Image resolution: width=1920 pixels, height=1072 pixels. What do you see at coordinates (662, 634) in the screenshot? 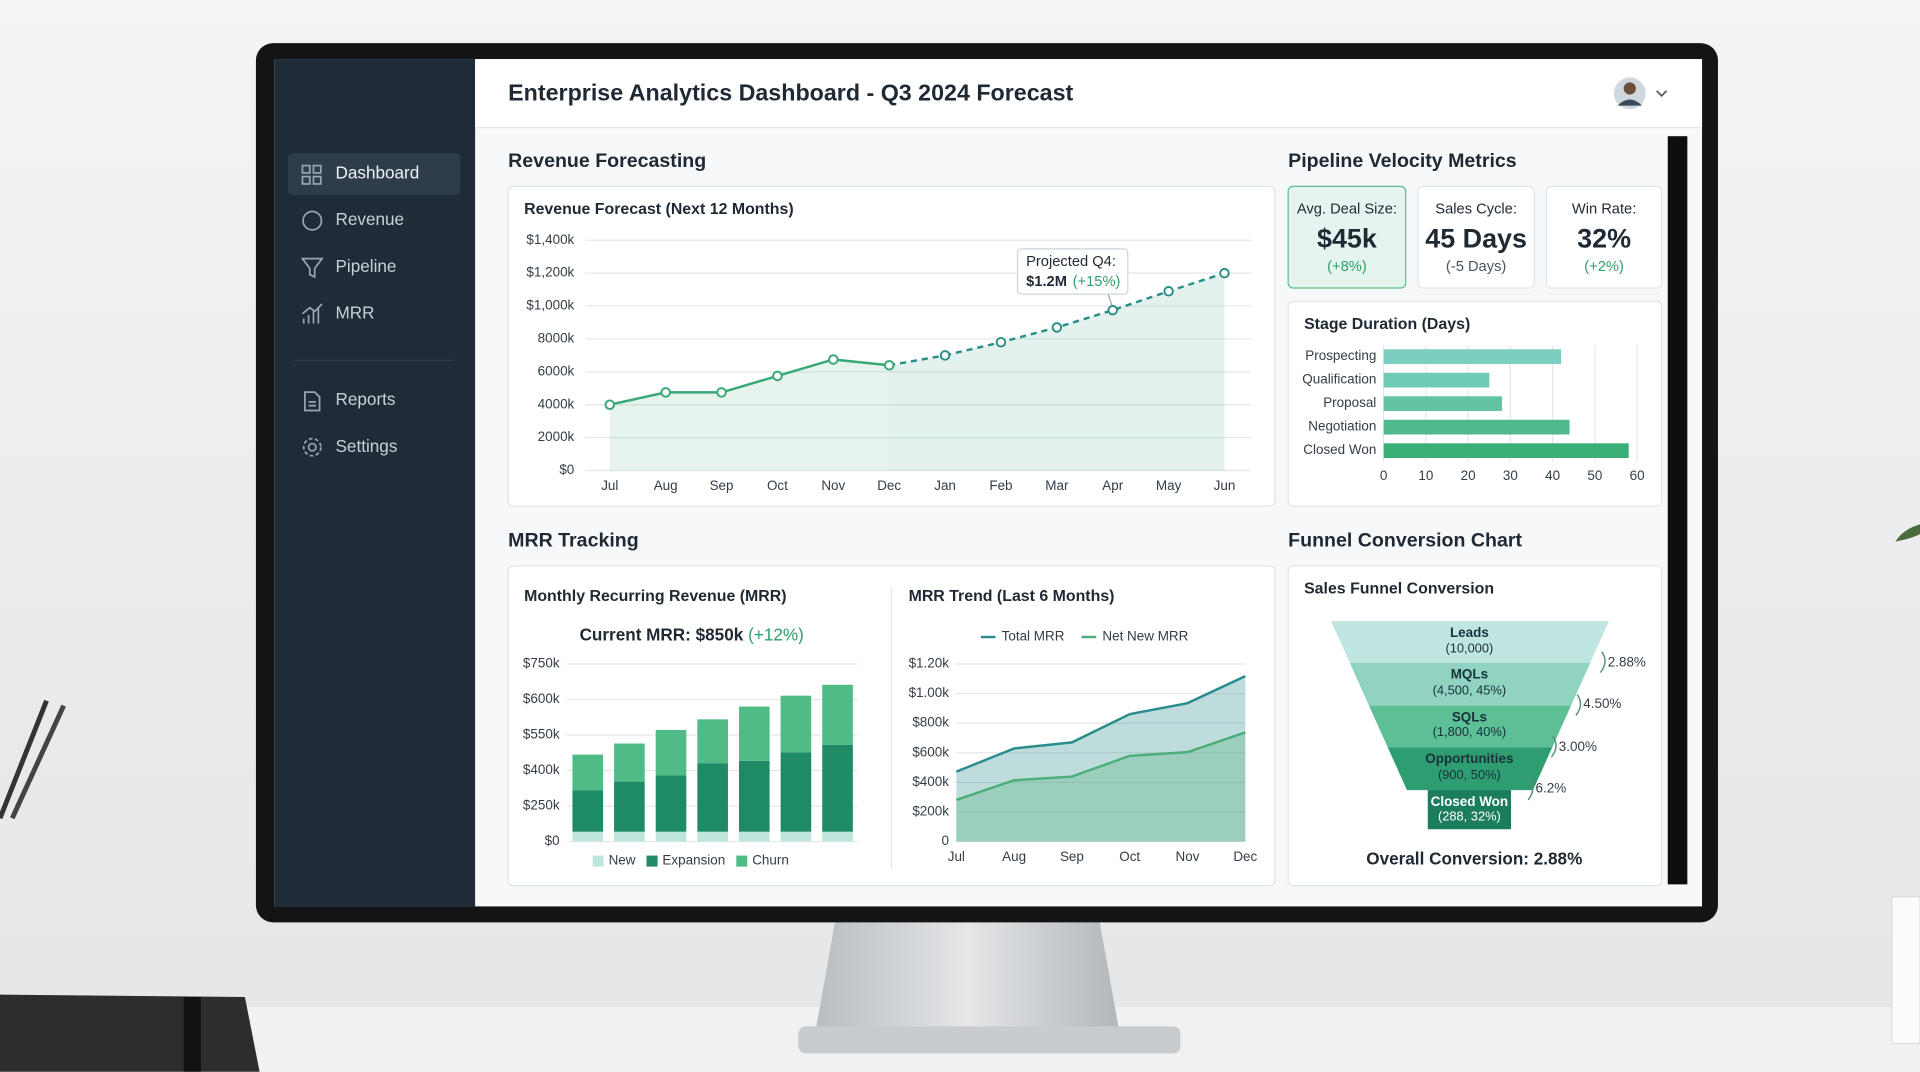
I see `mrr-summary: Current MRR: $850k` at bounding box center [662, 634].